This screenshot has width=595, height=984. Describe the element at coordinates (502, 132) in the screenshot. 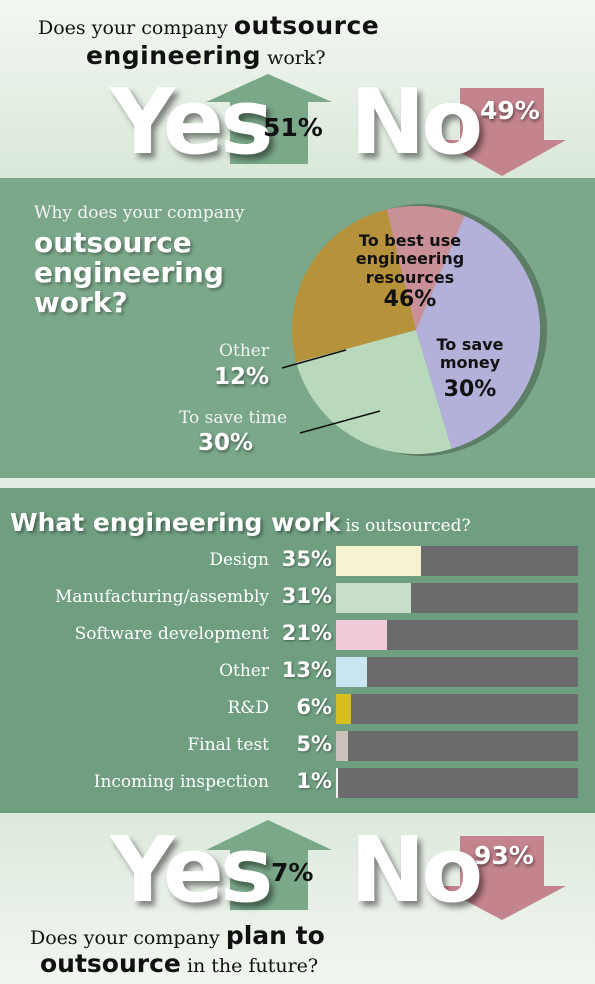

I see `no-down-arrow-icon` at that location.